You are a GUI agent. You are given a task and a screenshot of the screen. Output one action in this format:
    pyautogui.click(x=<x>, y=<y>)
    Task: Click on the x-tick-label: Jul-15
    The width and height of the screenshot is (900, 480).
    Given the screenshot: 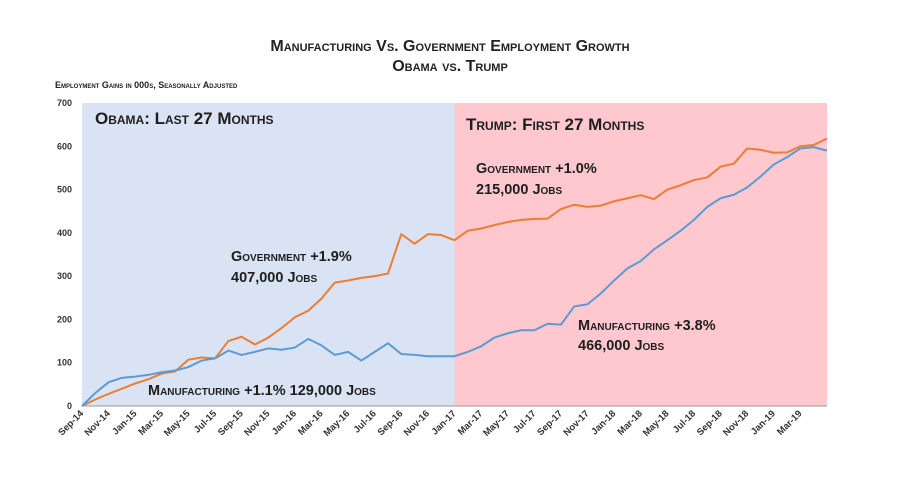 What is the action you would take?
    pyautogui.click(x=206, y=422)
    